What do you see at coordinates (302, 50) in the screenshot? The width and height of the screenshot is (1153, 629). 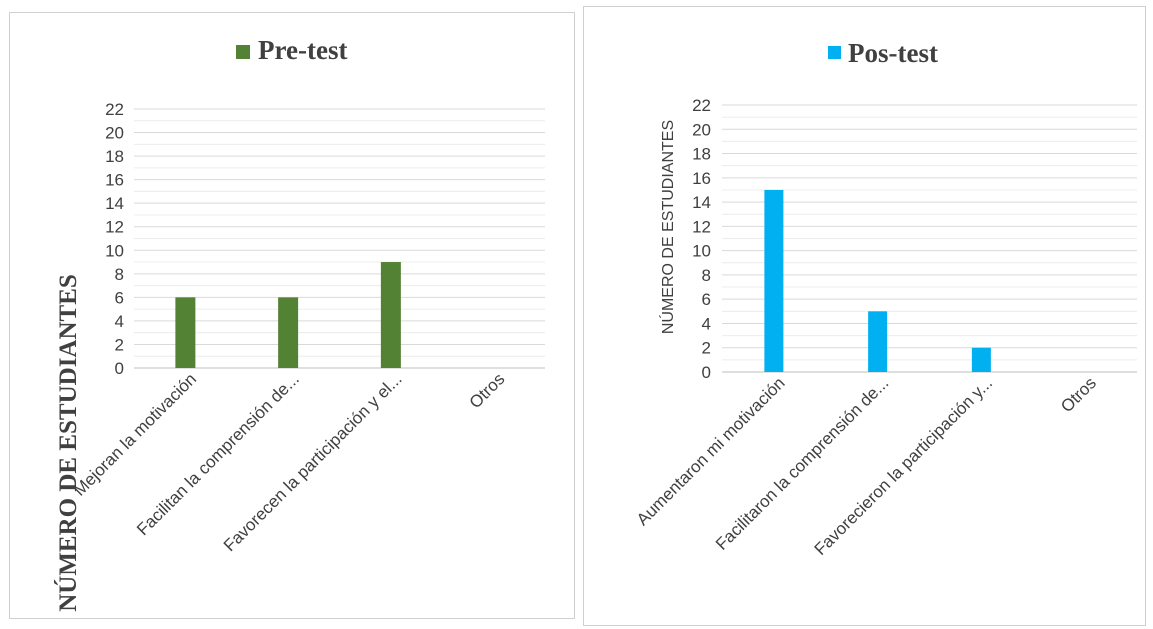 I see `legend-label: Pre-test` at bounding box center [302, 50].